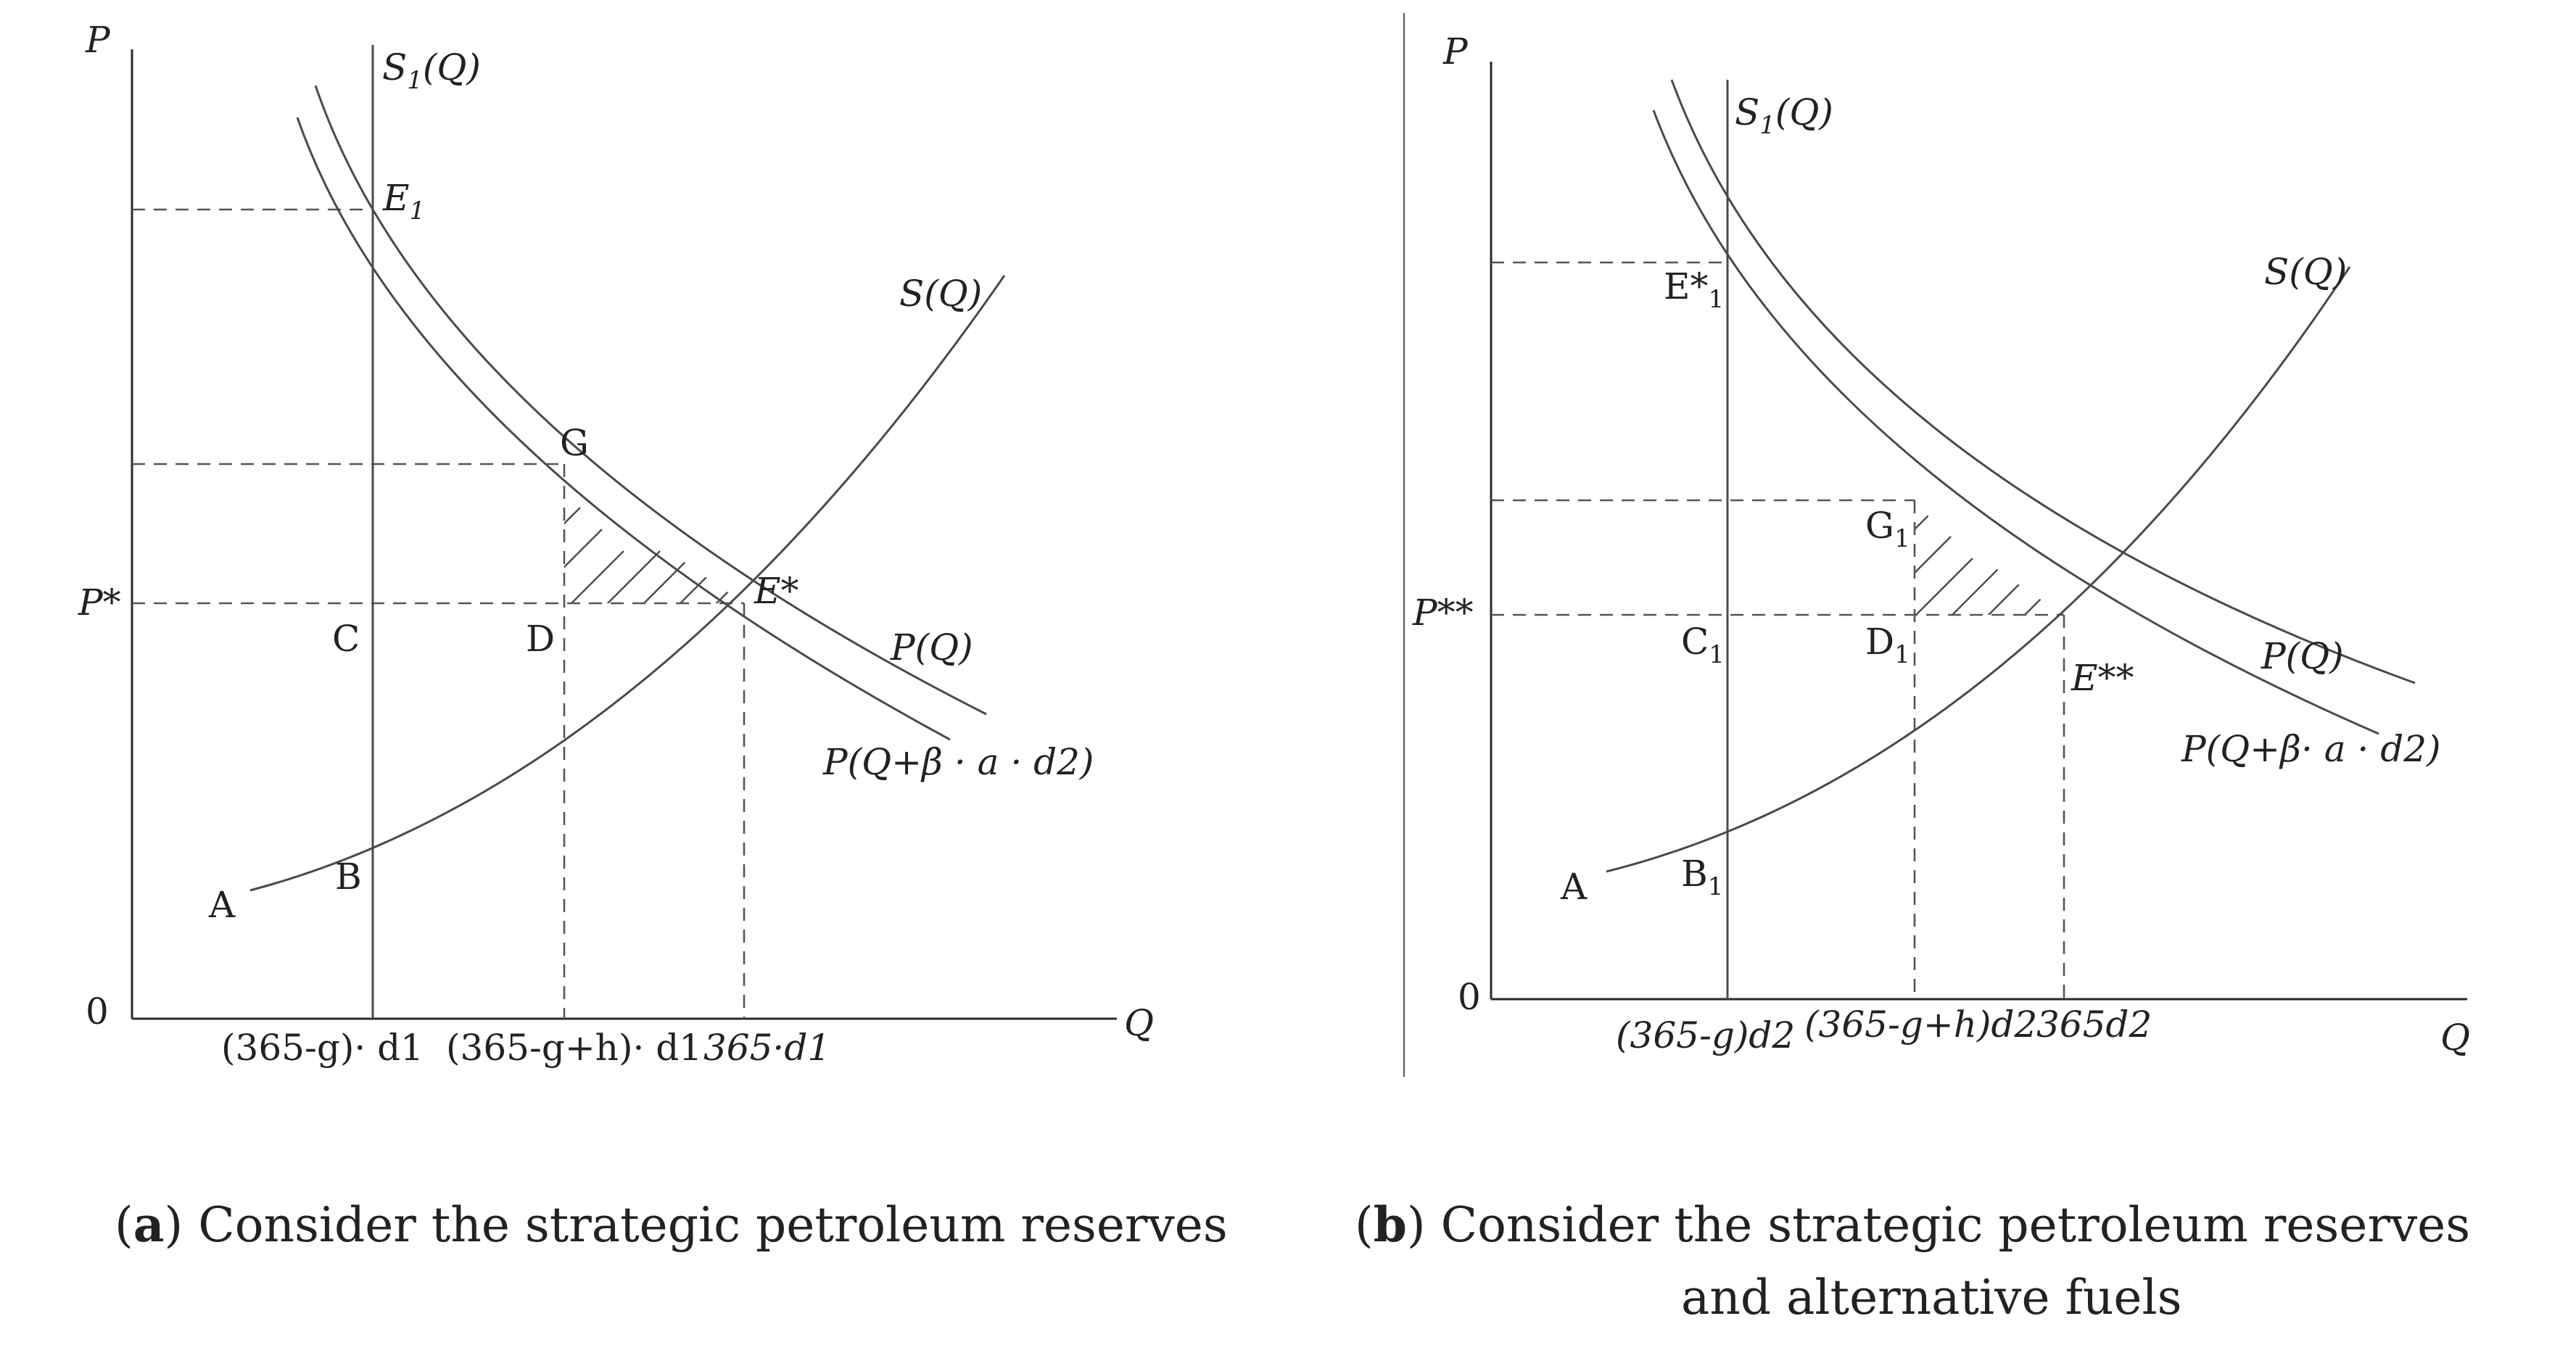 The width and height of the screenshot is (2576, 1345). Describe the element at coordinates (2305, 272) in the screenshot. I see `panel-b-s-curve-label: S(Q)` at that location.